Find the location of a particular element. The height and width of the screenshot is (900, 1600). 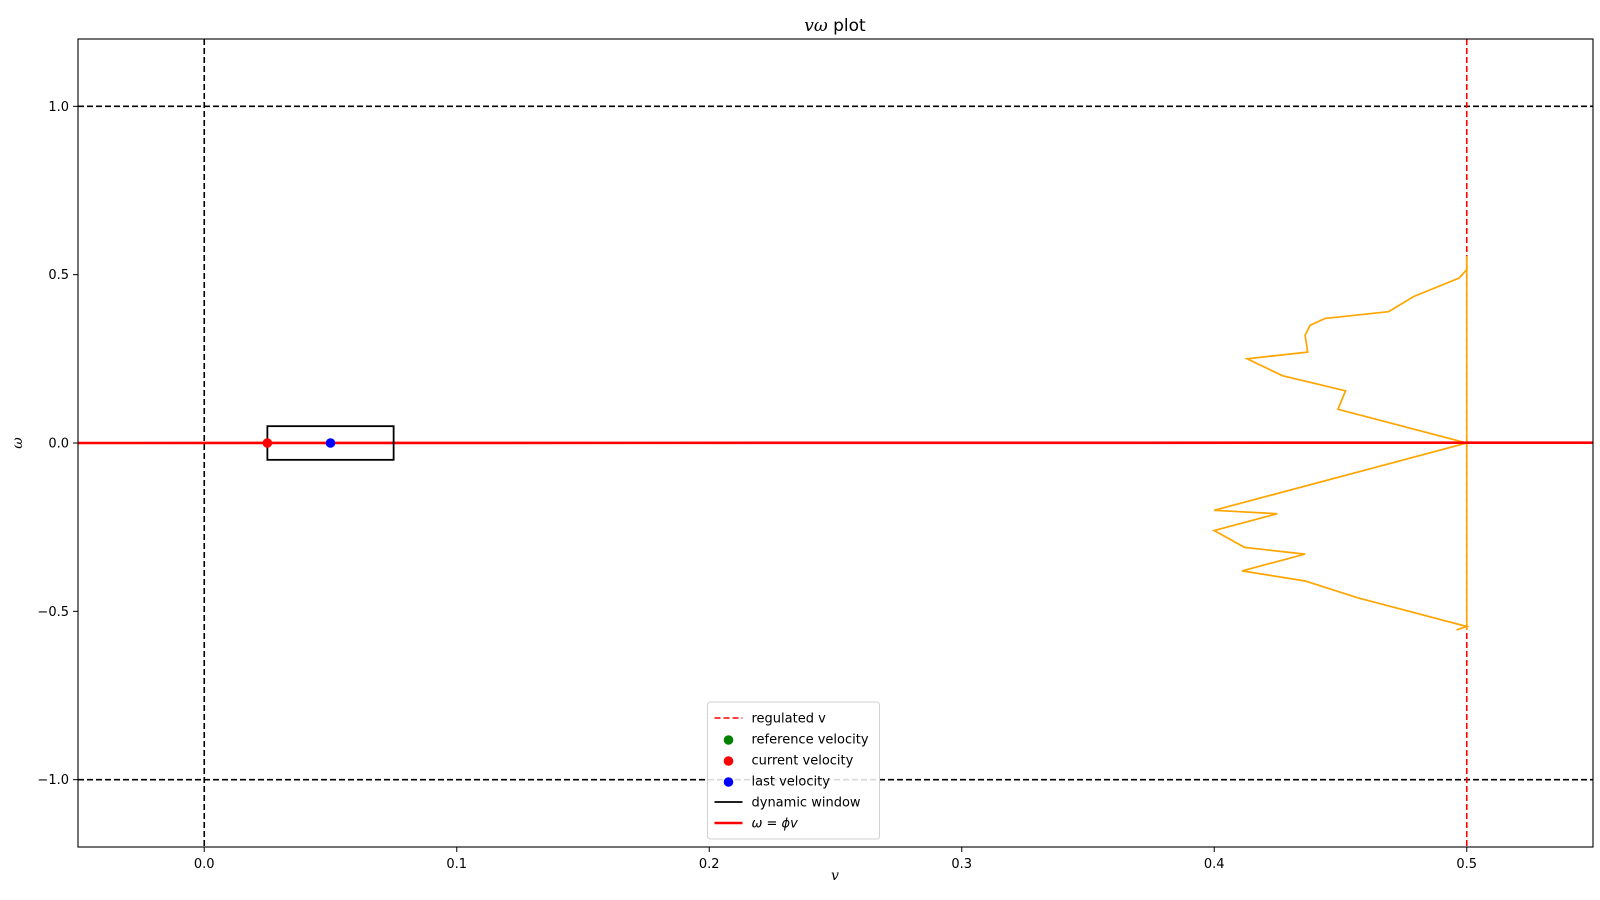

chart-title-symbol: vω is located at coordinates (816, 26).